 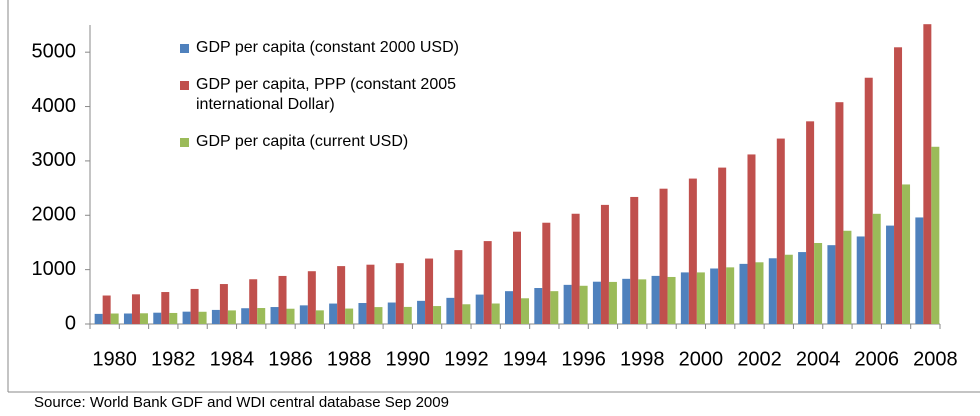 What do you see at coordinates (54, 51) in the screenshot?
I see `y-tick-label: 5000` at bounding box center [54, 51].